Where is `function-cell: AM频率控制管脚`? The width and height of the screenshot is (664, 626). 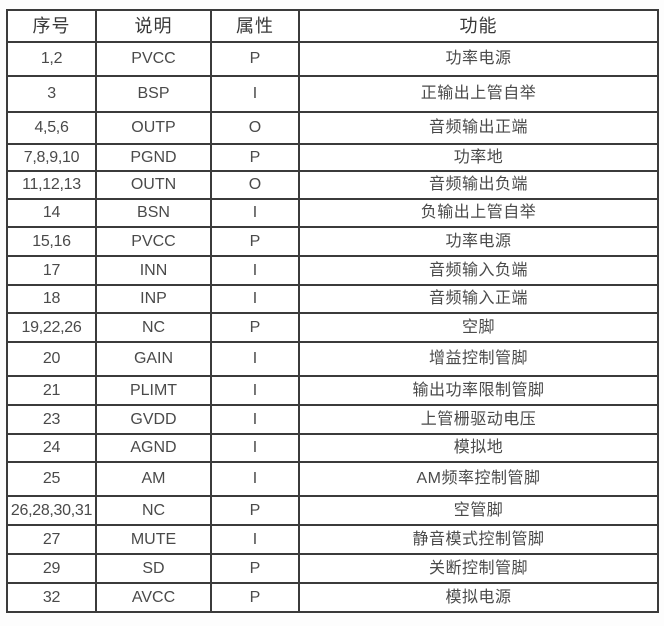 function-cell: AM频率控制管脚 is located at coordinates (478, 479).